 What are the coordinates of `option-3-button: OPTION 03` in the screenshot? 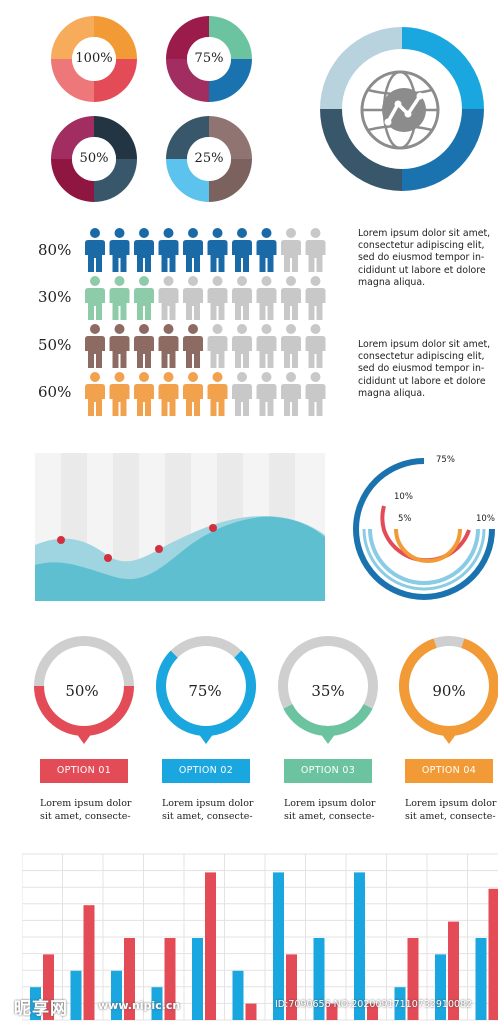 It's located at (328, 771).